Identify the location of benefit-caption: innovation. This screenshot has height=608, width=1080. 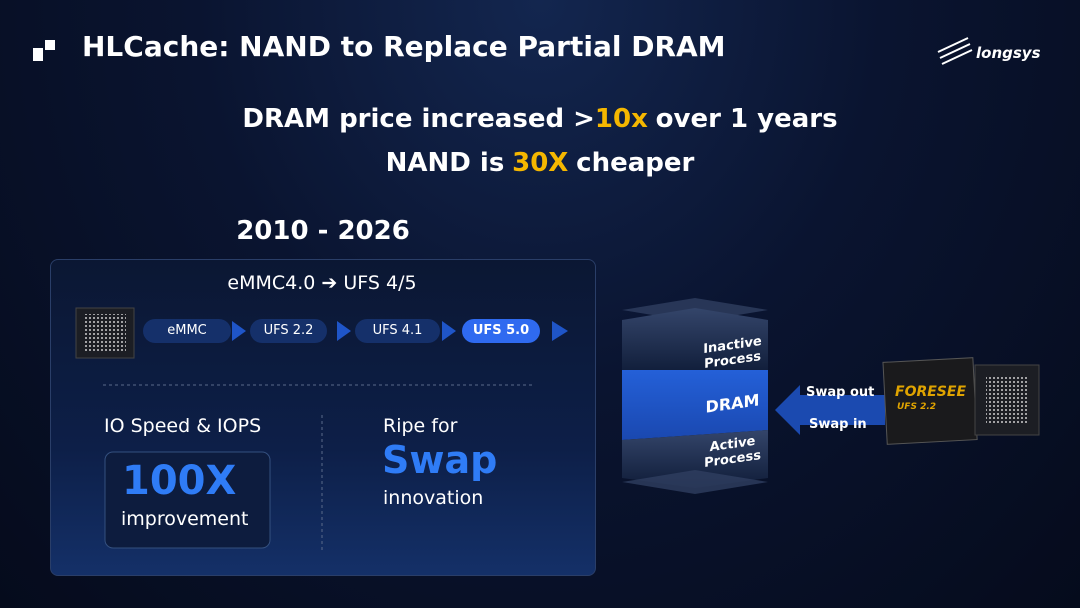
(433, 498).